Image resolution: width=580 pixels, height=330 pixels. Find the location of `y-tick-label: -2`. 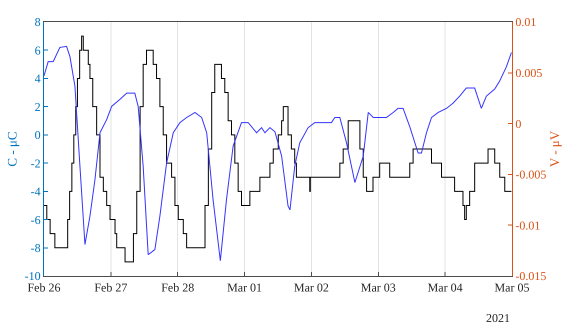

y-tick-label: -2 is located at coordinates (35, 163).